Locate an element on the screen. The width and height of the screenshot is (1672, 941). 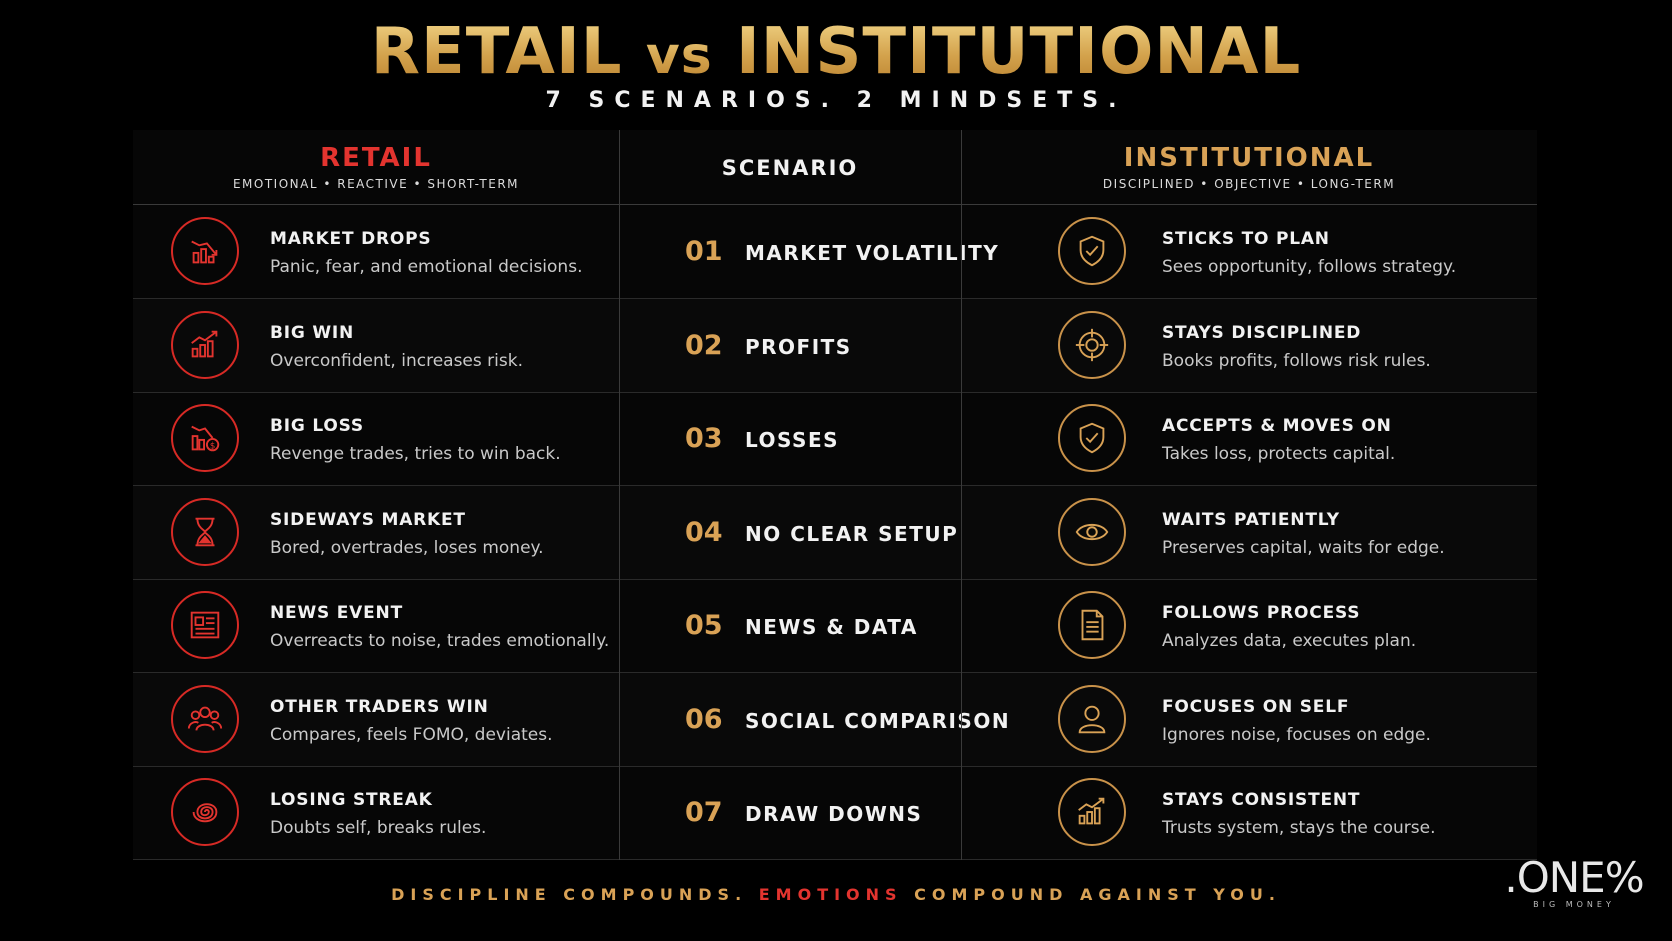
scenario-number: 02 is located at coordinates (704, 345).